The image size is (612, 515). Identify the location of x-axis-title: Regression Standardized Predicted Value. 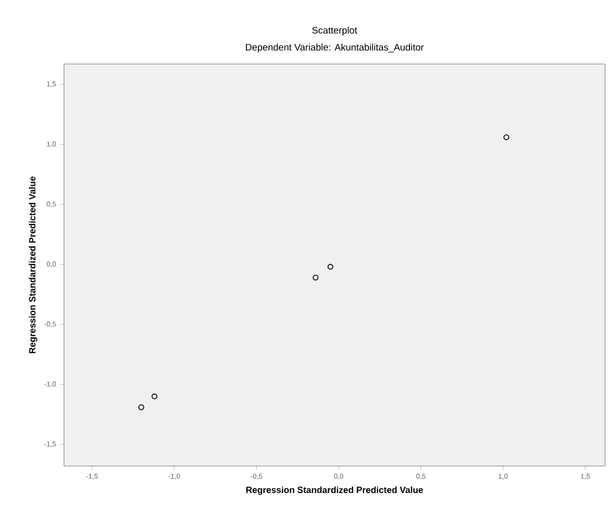
(334, 490).